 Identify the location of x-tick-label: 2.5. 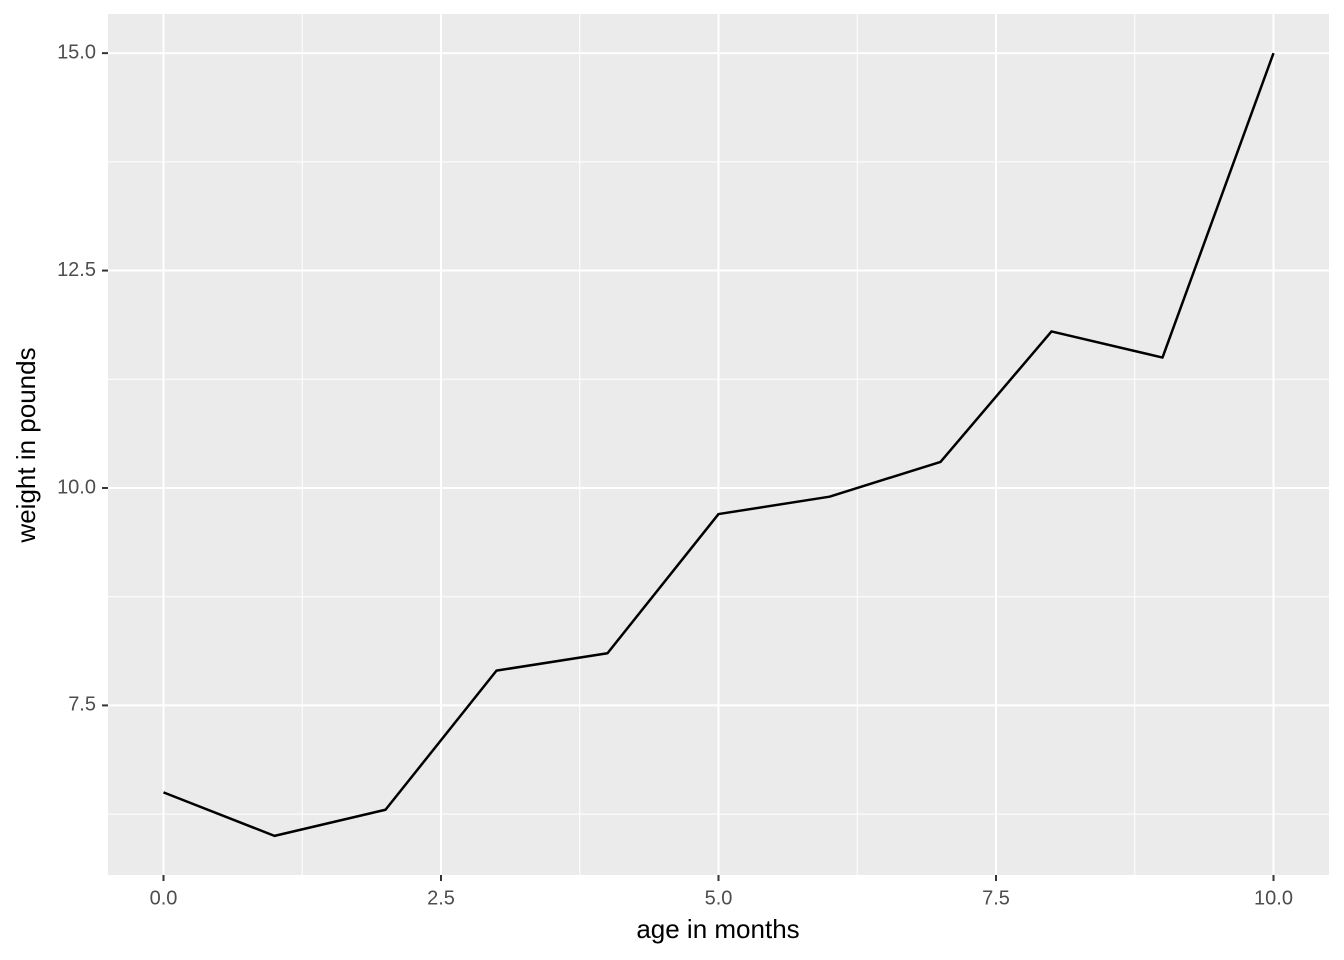
(441, 898).